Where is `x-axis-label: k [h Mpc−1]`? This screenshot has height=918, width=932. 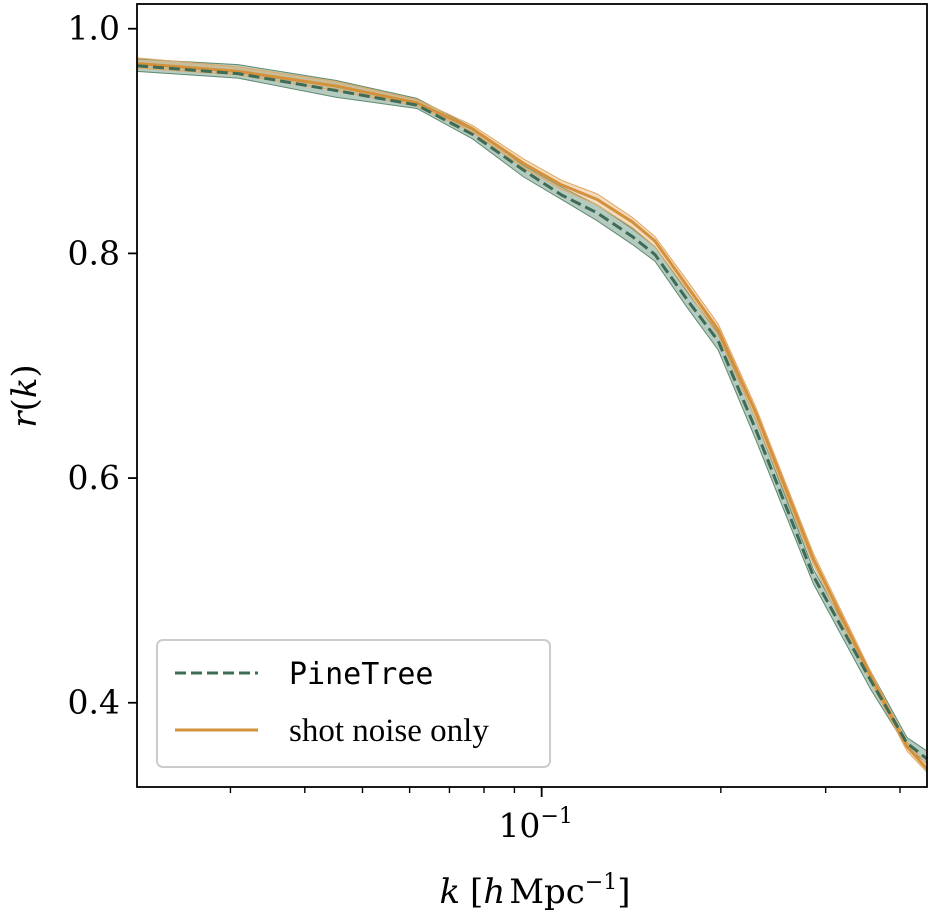 x-axis-label: k [h Mpc−1] is located at coordinates (534, 891).